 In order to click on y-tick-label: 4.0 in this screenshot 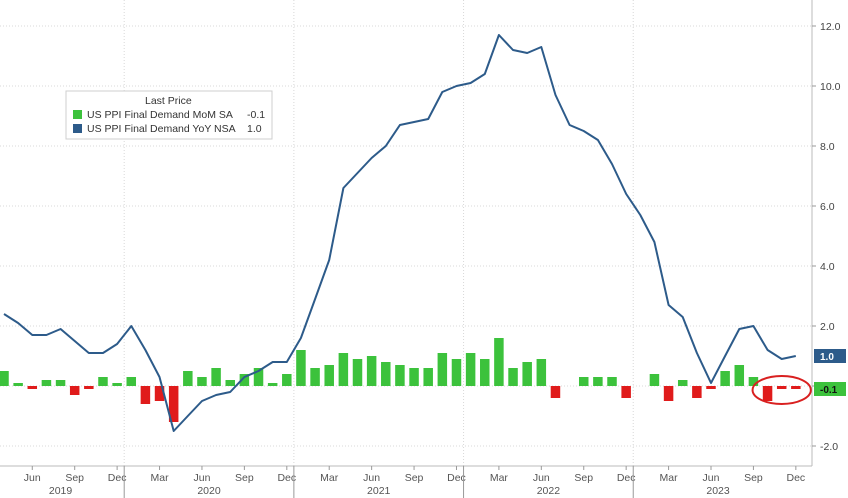, I will do `click(827, 267)`.